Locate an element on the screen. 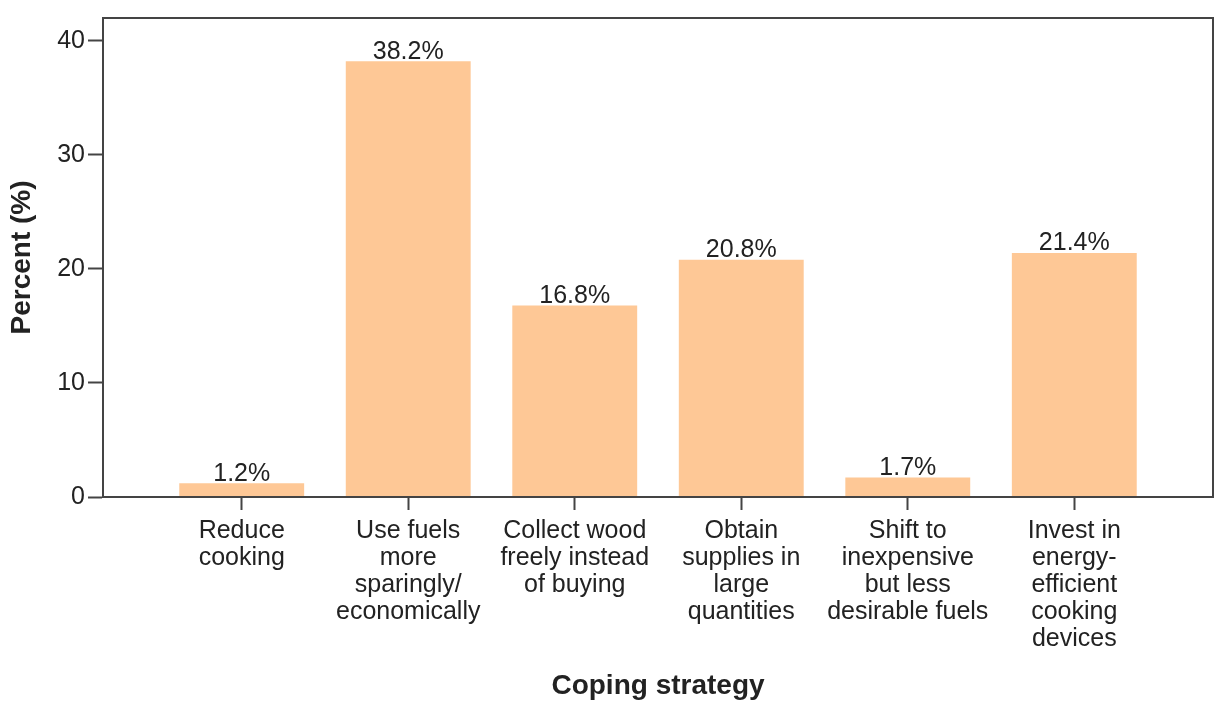 The height and width of the screenshot is (707, 1217). x-tick-label: Shift to inexpensive but less desirable fuels is located at coordinates (908, 570).